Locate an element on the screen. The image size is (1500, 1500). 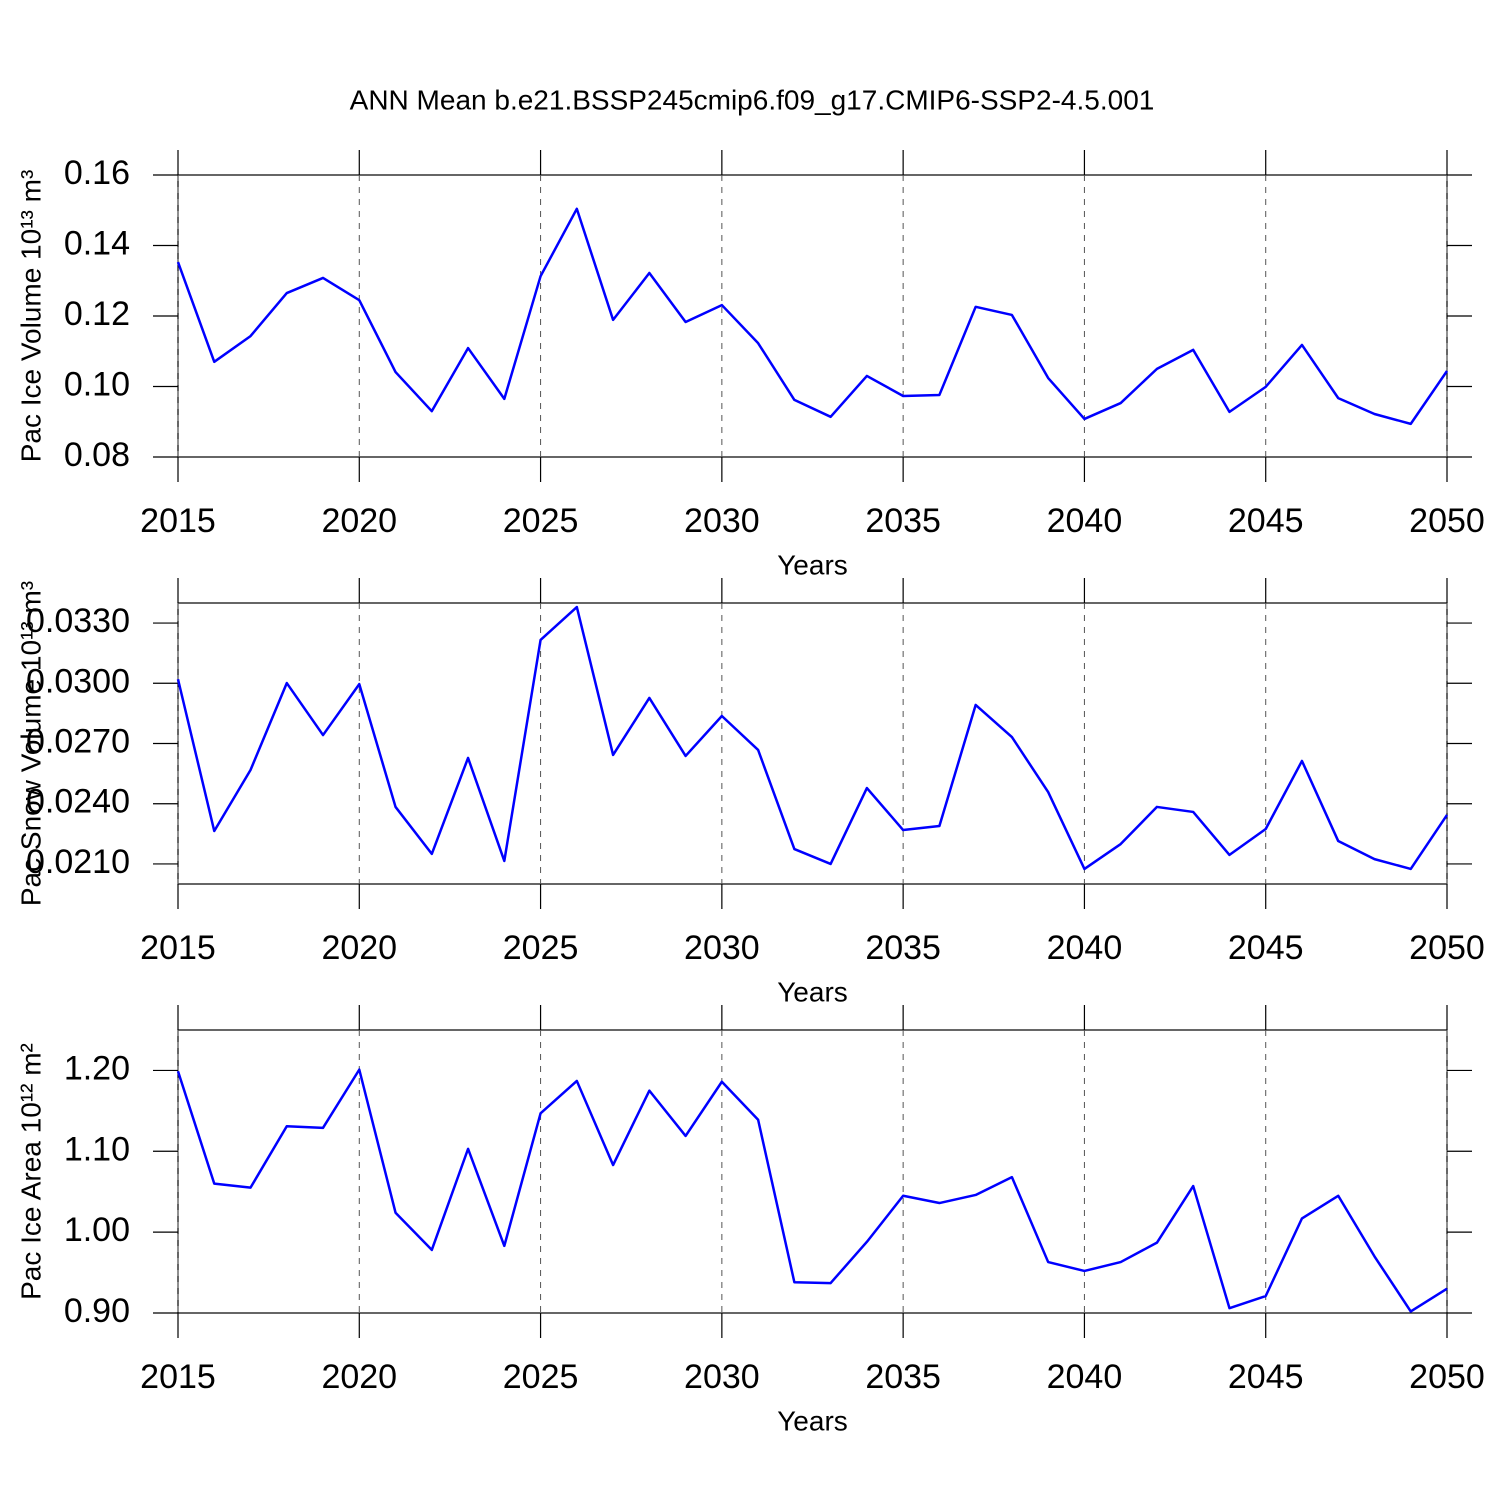
y-tick-label: 0.0330 is located at coordinates (78, 621).